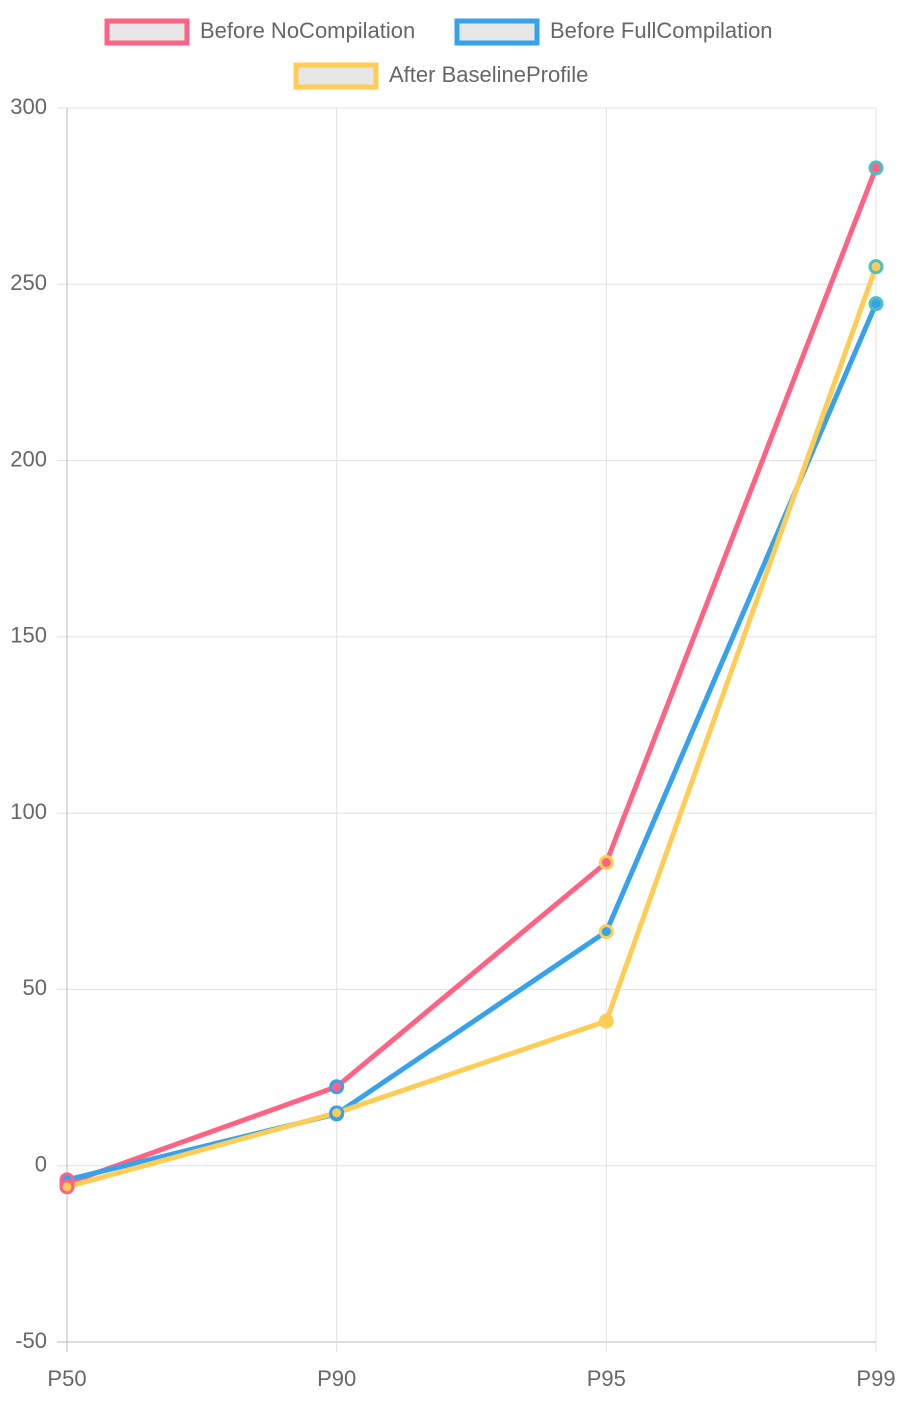 The height and width of the screenshot is (1405, 903). I want to click on x-tick-label: P95, so click(606, 1378).